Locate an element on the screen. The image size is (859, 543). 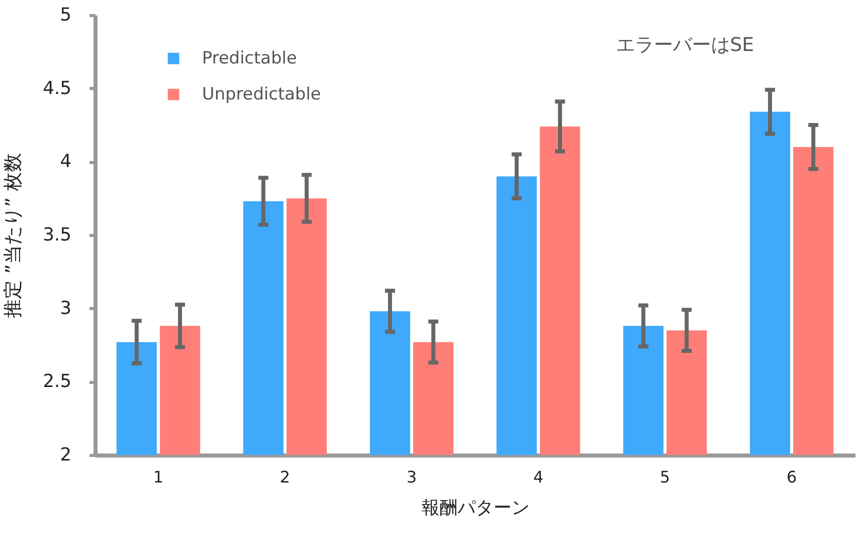
y-tick-label: 3 is located at coordinates (66, 308).